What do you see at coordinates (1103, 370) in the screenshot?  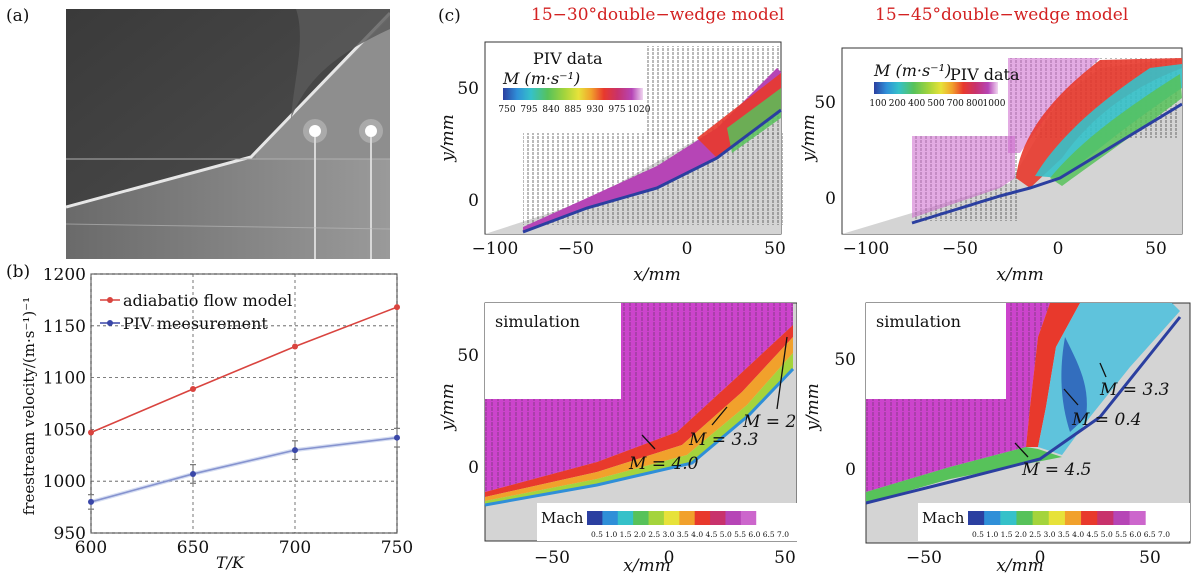 I see `arrow-m33` at bounding box center [1103, 370].